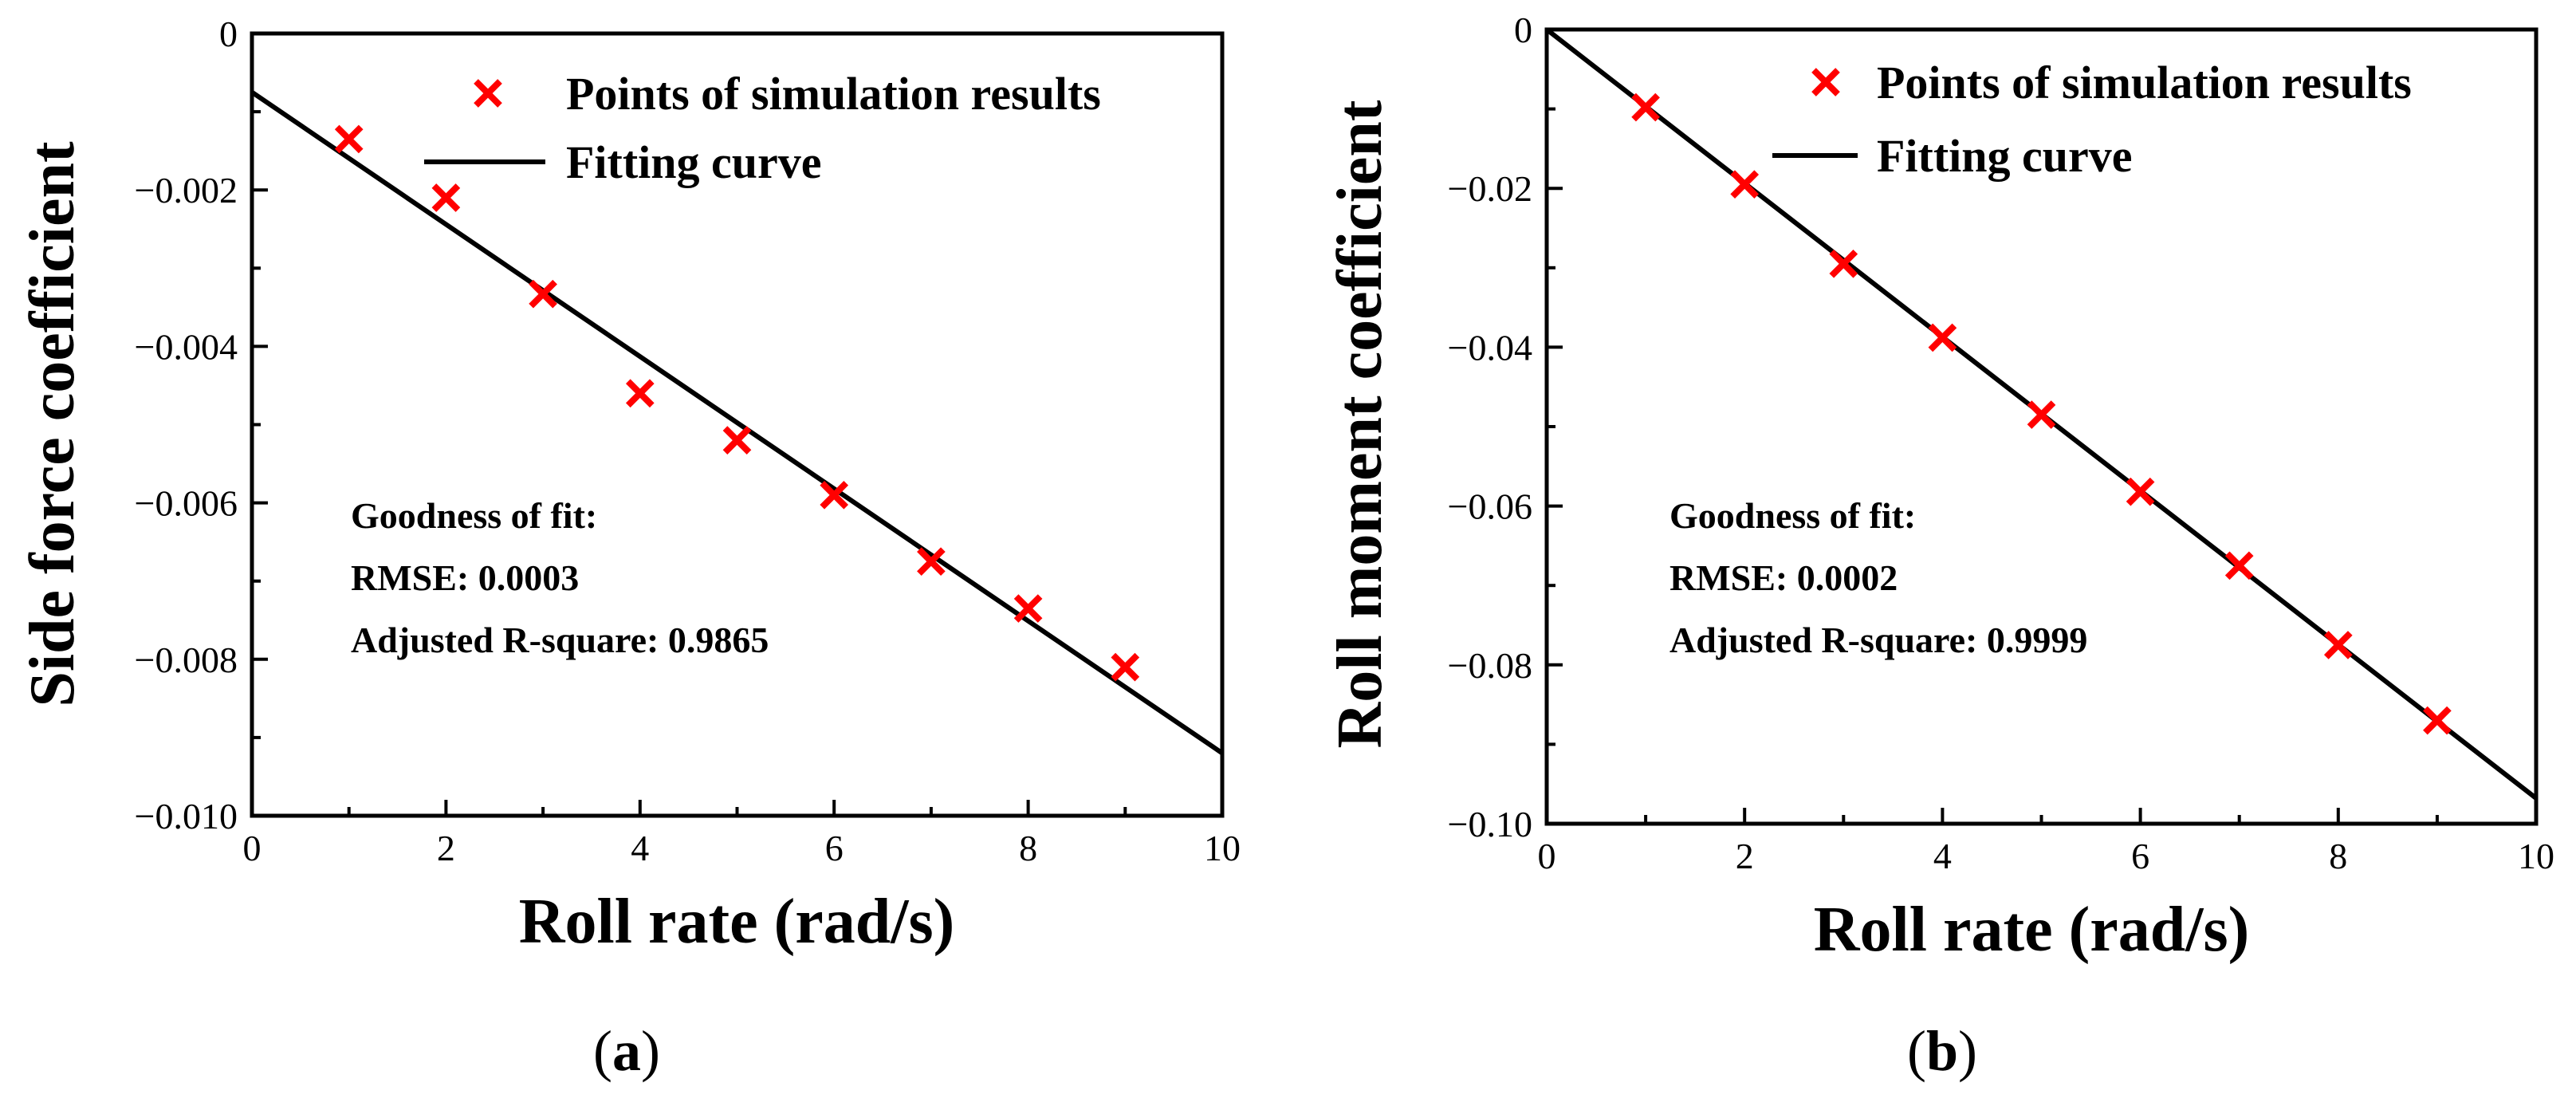  I want to click on y-tick-label: −0.008, so click(186, 660).